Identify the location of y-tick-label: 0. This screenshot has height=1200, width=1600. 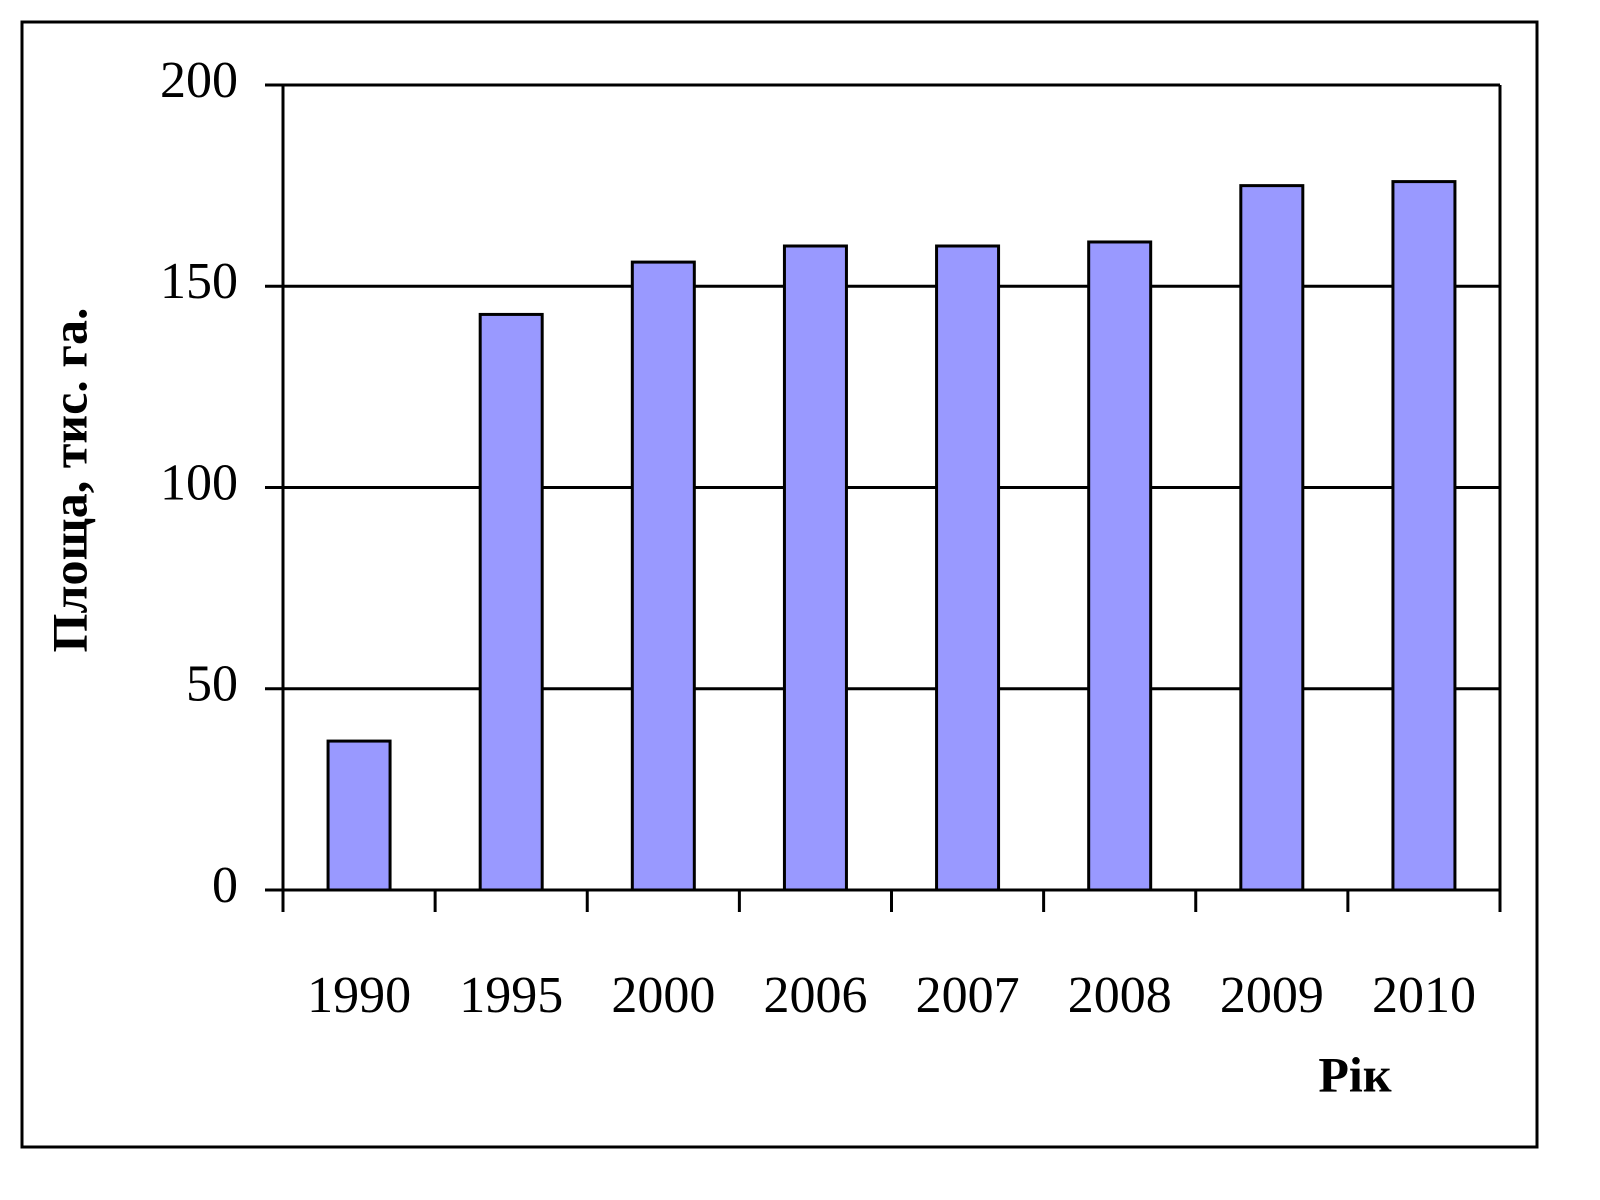
(225, 885).